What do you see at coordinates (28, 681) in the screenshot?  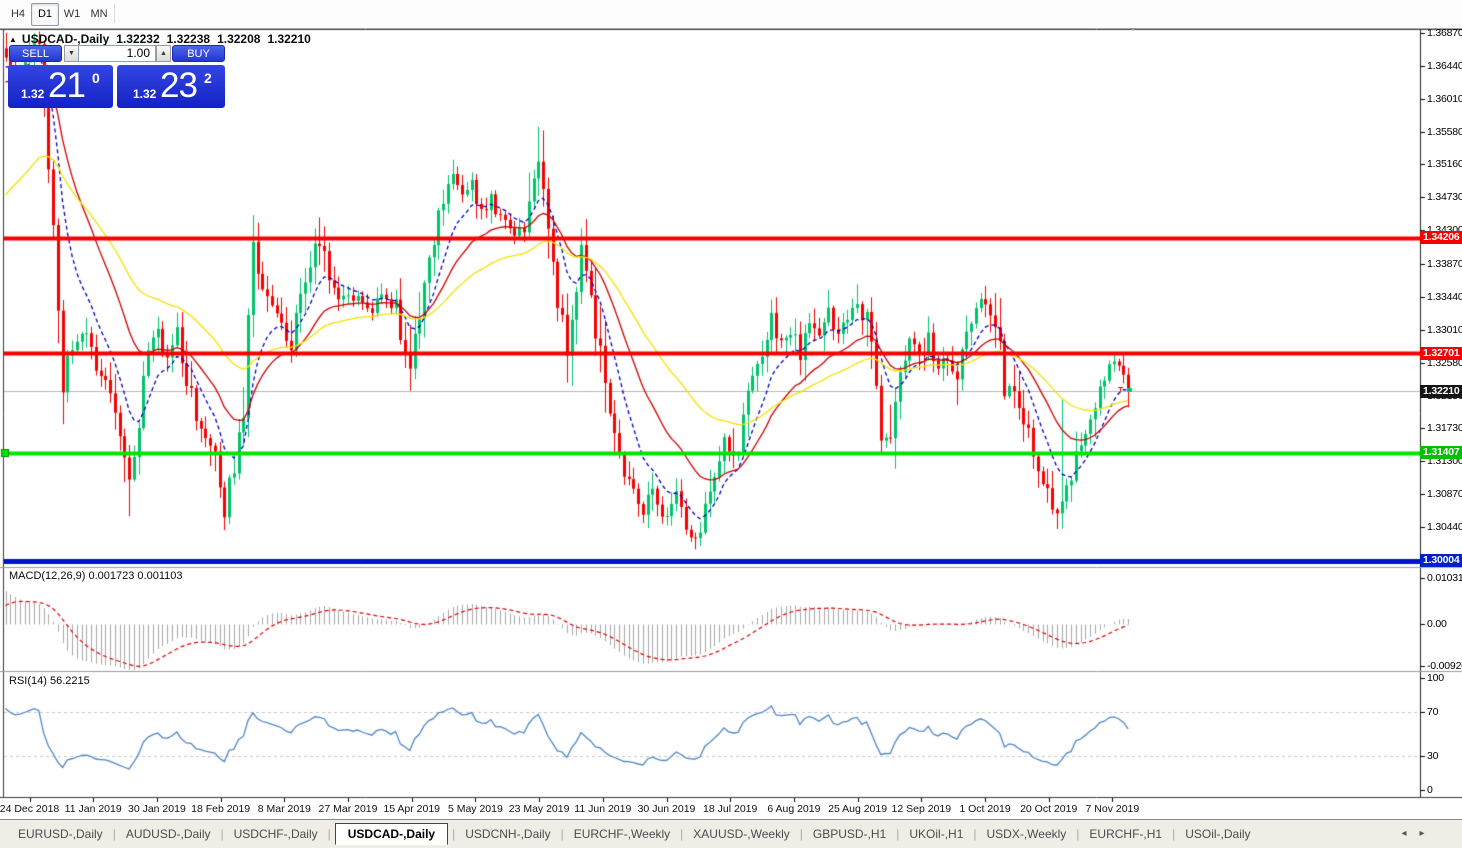 I see `rsi-name: RSI(14)` at bounding box center [28, 681].